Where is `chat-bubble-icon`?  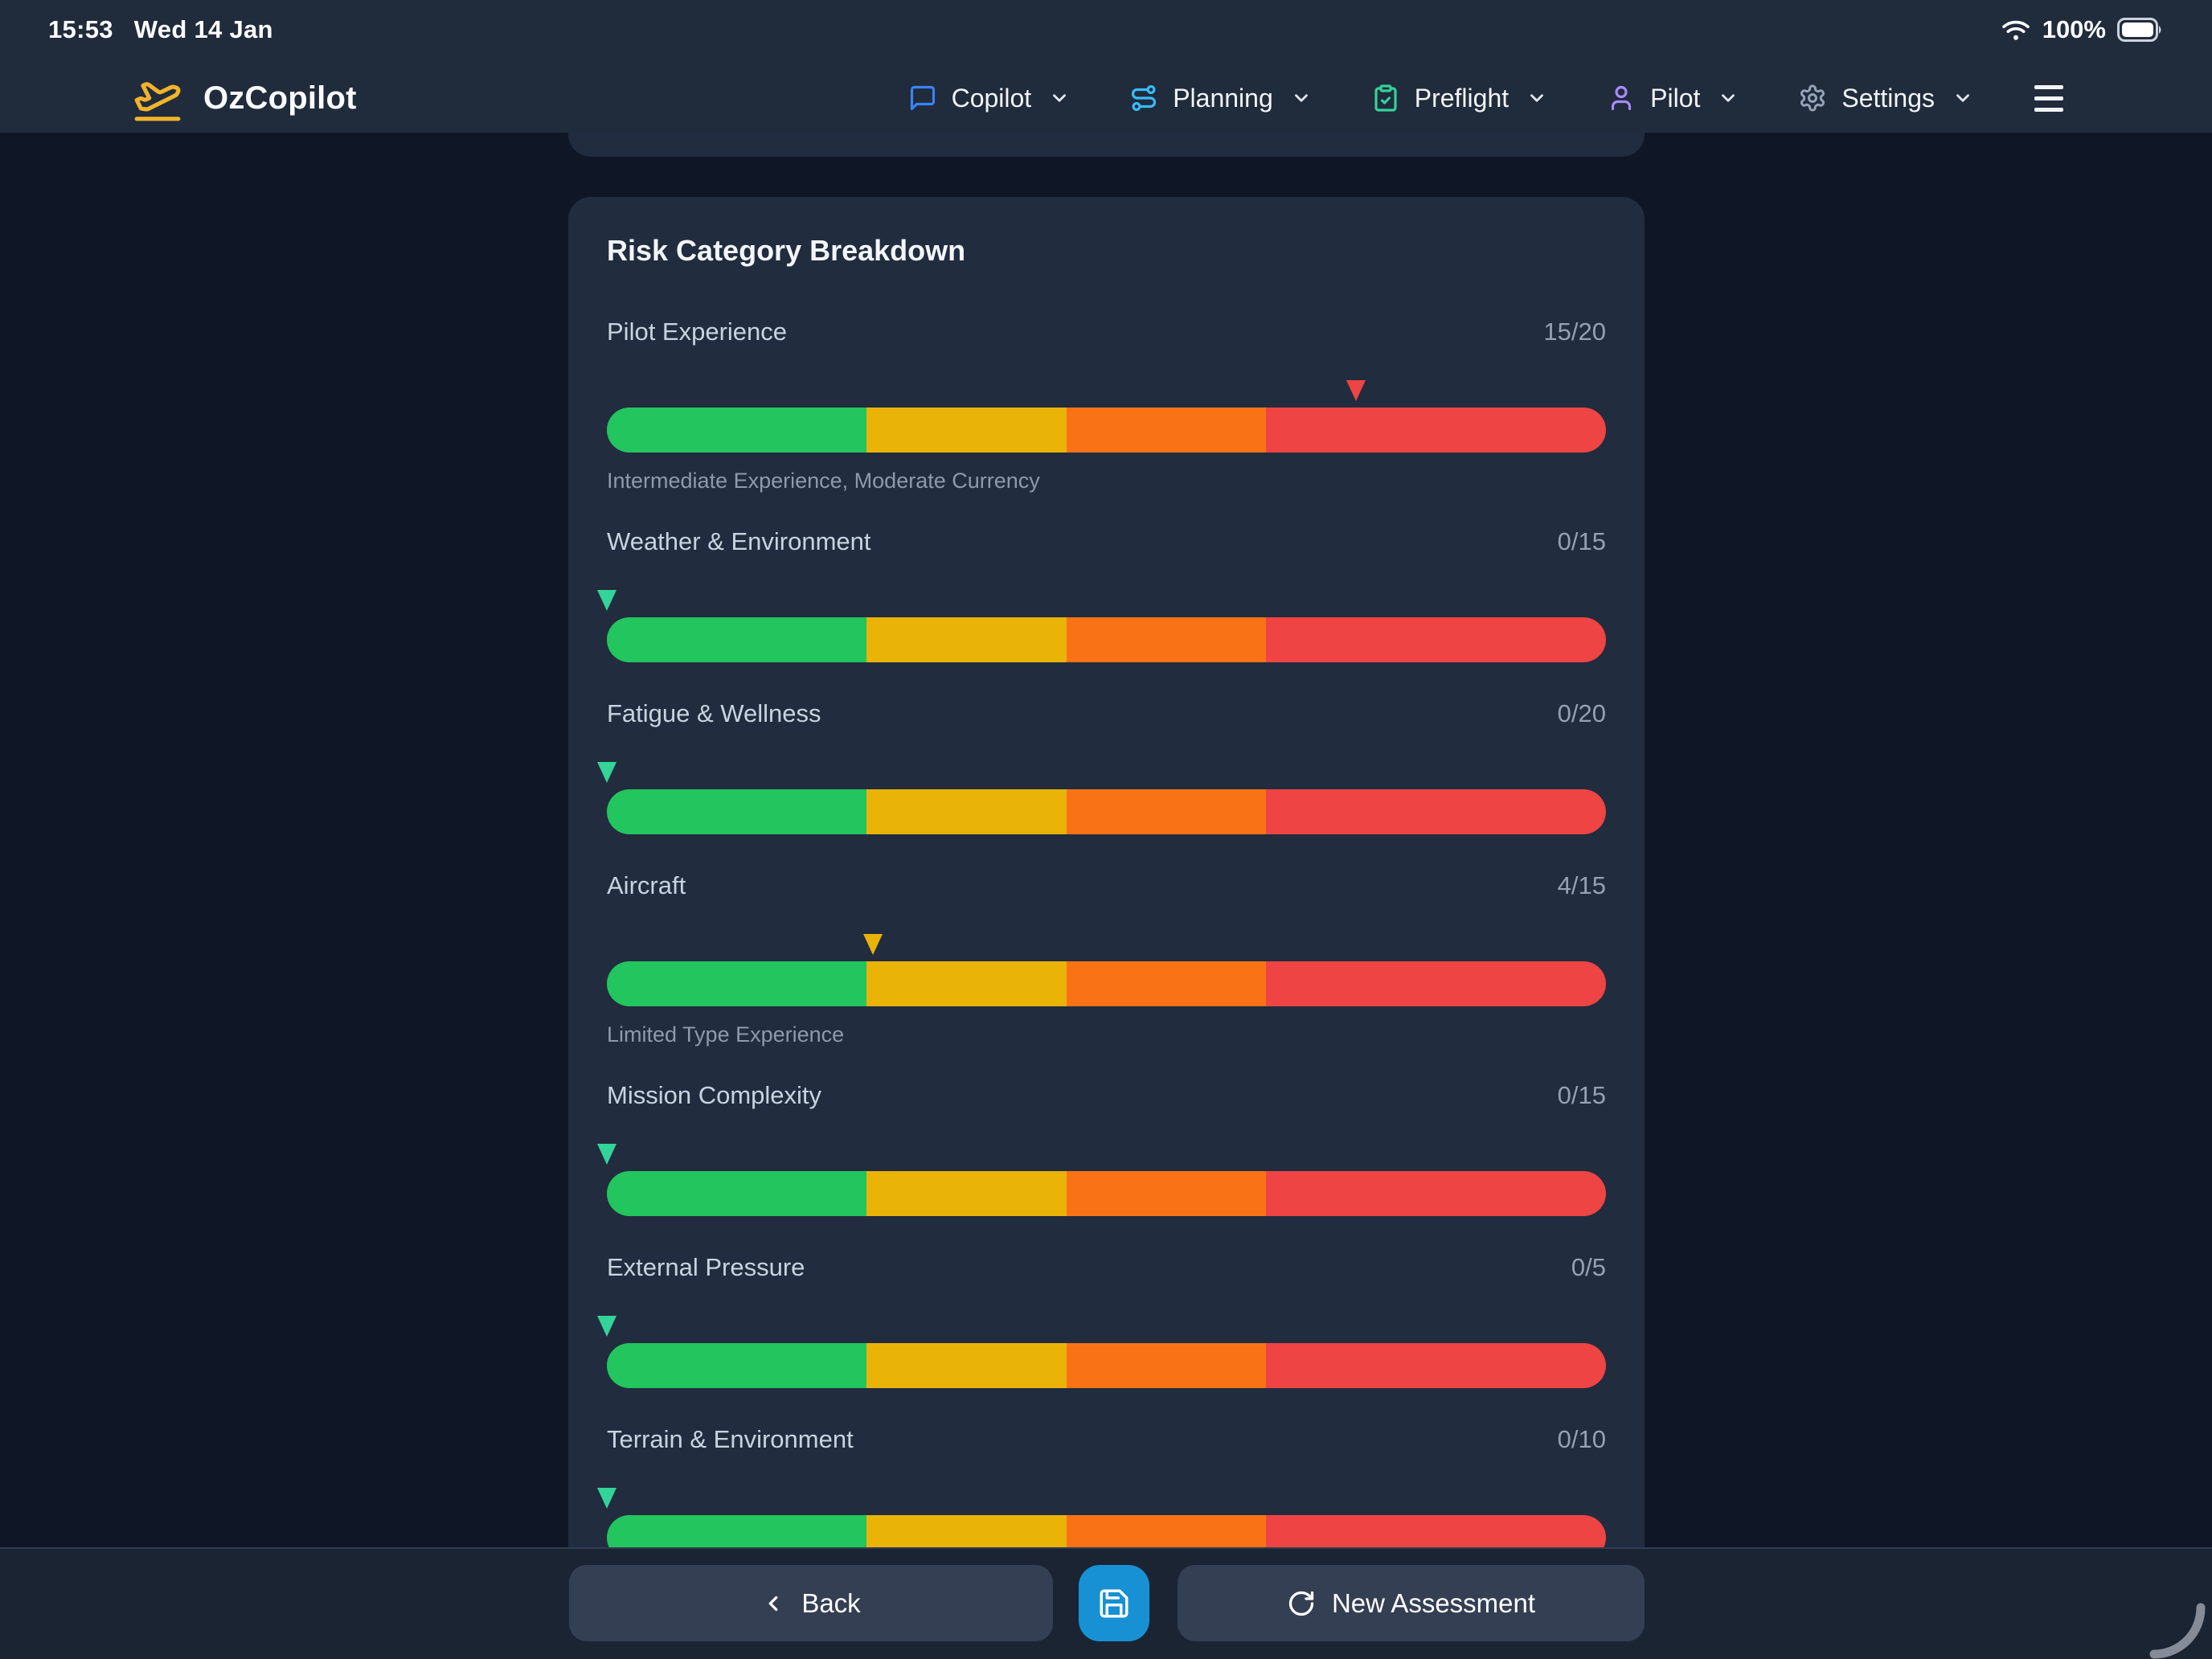 chat-bubble-icon is located at coordinates (922, 98).